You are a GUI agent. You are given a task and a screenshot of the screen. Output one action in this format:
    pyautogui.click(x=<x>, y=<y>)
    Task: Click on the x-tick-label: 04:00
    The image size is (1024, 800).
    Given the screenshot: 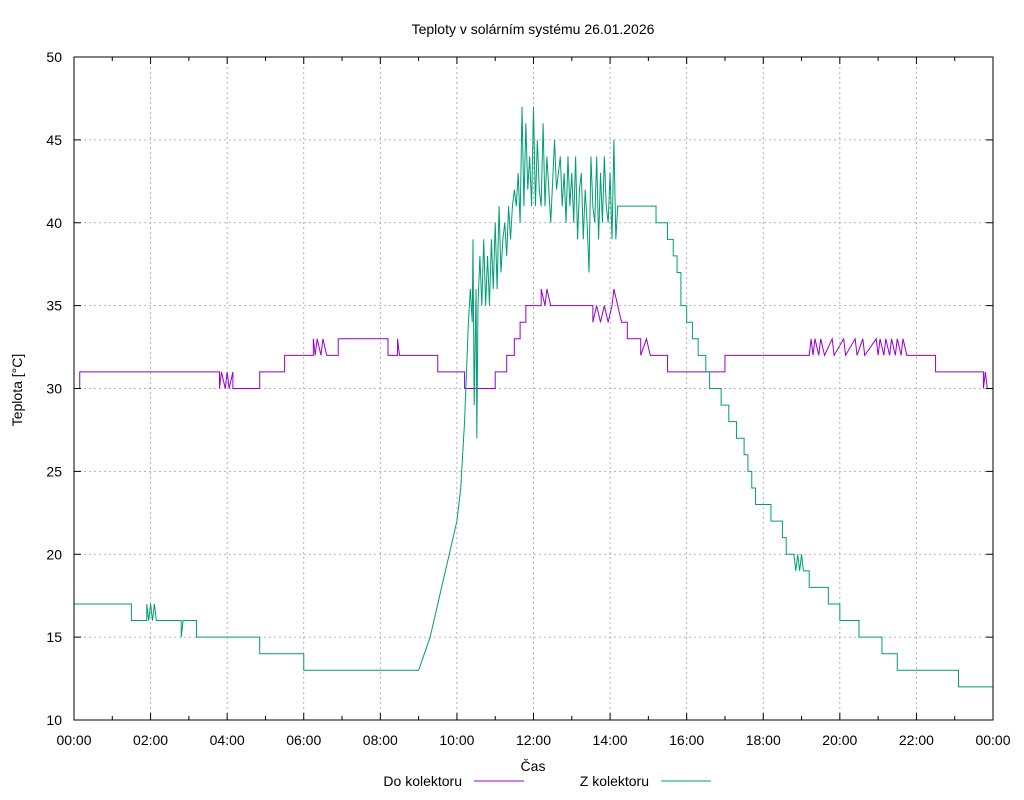 What is the action you would take?
    pyautogui.click(x=227, y=740)
    